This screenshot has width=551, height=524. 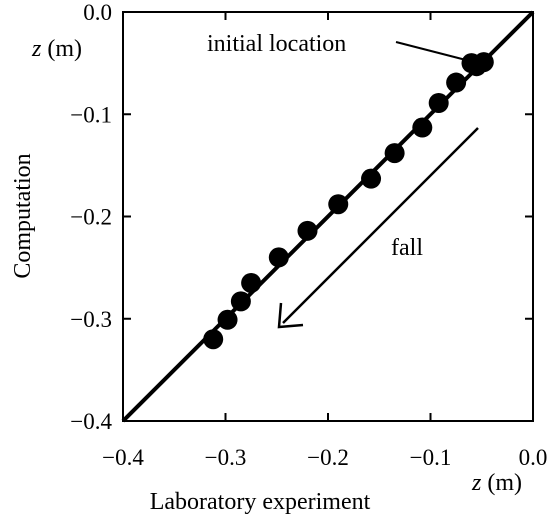 What do you see at coordinates (290, 315) in the screenshot?
I see `fall-arrow-head` at bounding box center [290, 315].